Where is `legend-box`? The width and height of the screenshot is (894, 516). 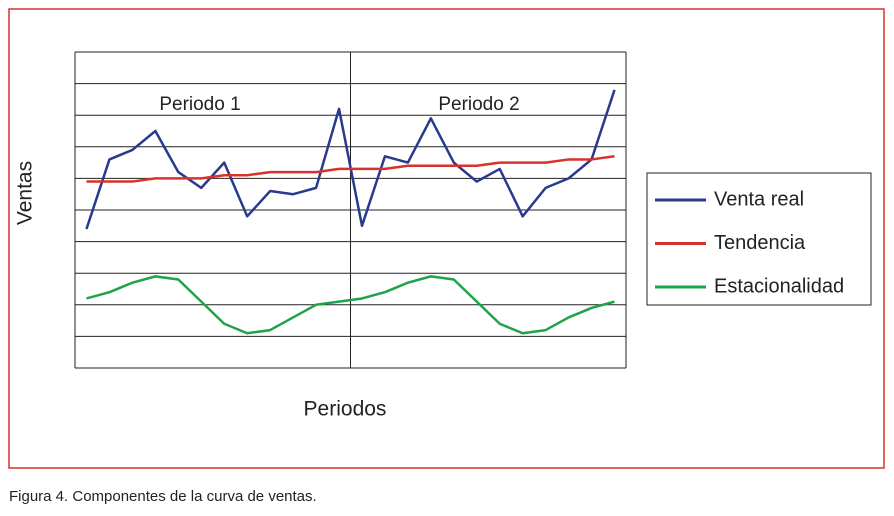 legend-box is located at coordinates (759, 239).